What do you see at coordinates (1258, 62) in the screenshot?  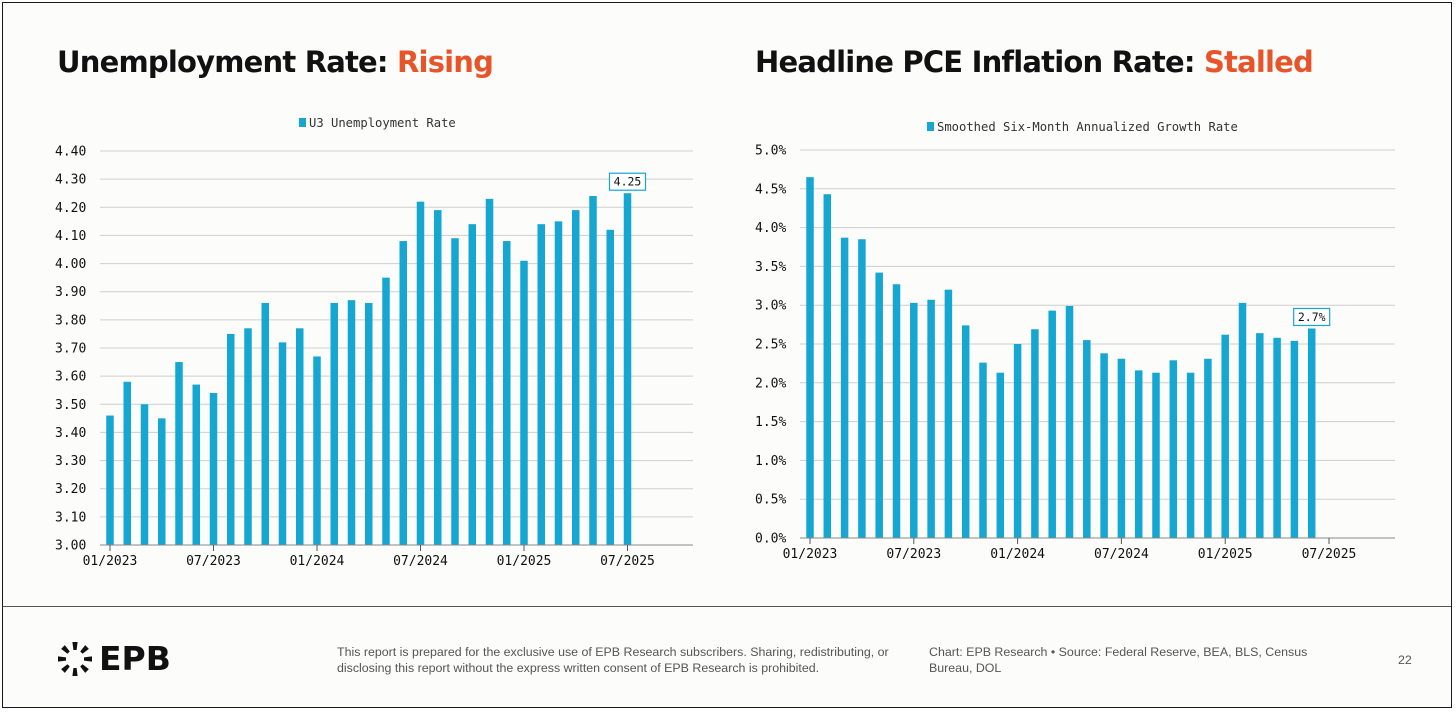 I see `right-chart-title-accent: Stalled` at bounding box center [1258, 62].